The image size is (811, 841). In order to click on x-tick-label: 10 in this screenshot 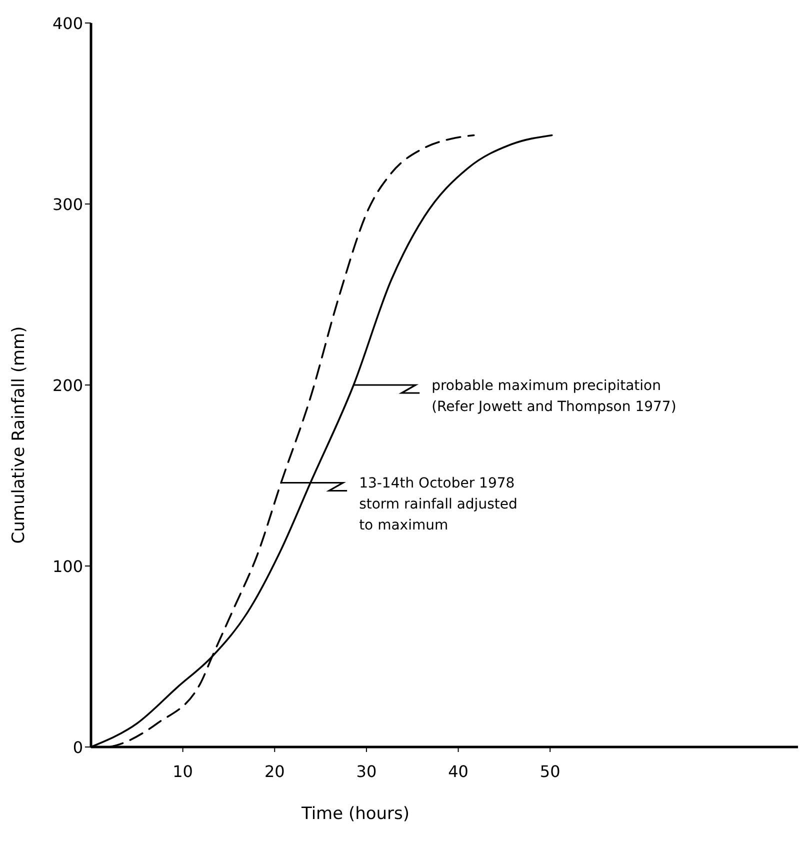, I will do `click(182, 771)`.